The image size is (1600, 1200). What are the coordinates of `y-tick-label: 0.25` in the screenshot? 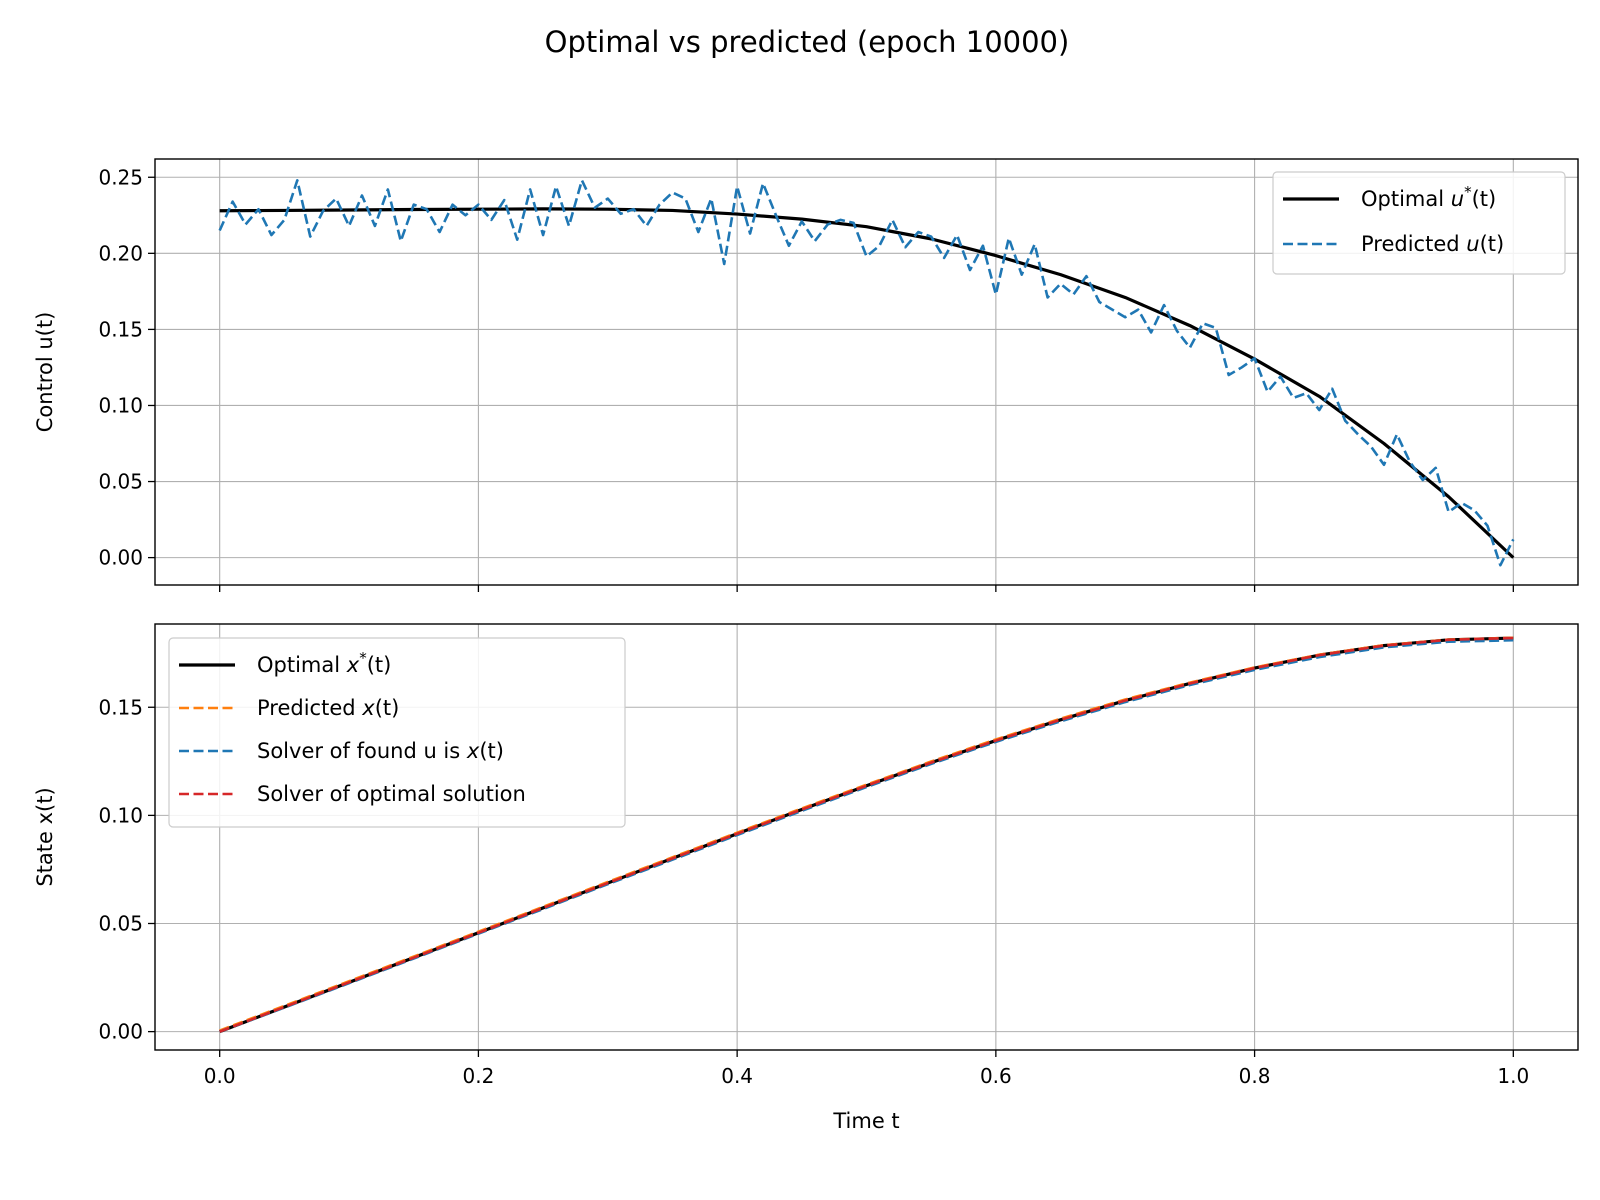 It's located at (120, 177).